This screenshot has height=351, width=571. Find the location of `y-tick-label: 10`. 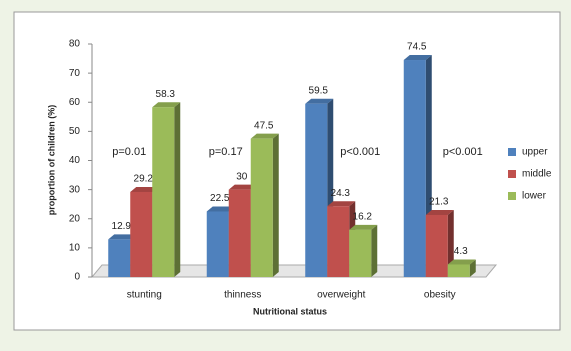

y-tick-label: 10 is located at coordinates (75, 248).